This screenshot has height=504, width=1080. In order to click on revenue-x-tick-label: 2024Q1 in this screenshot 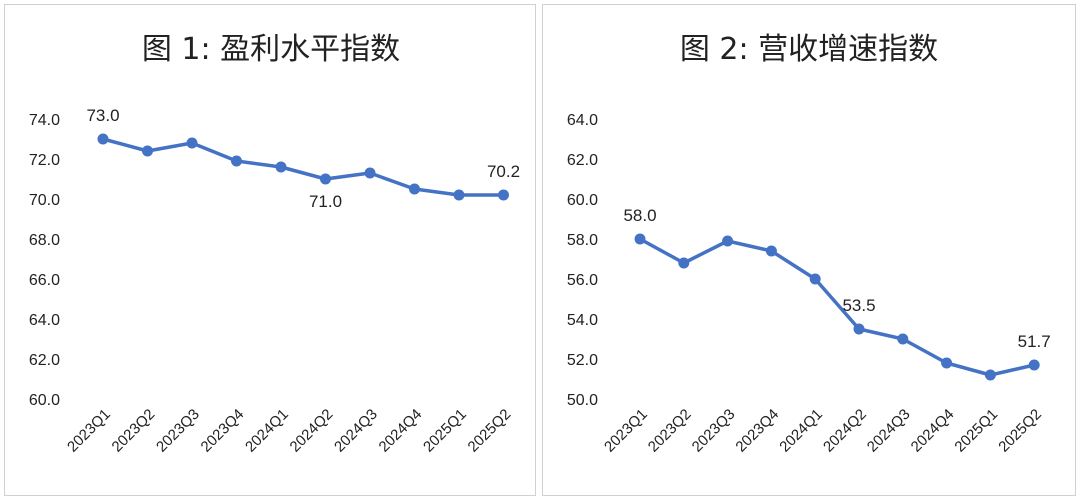, I will do `click(801, 431)`.